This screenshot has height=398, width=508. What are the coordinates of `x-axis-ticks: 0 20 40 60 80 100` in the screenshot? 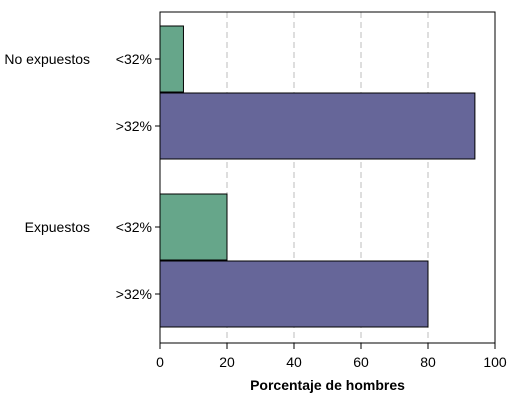 It's located at (331, 356).